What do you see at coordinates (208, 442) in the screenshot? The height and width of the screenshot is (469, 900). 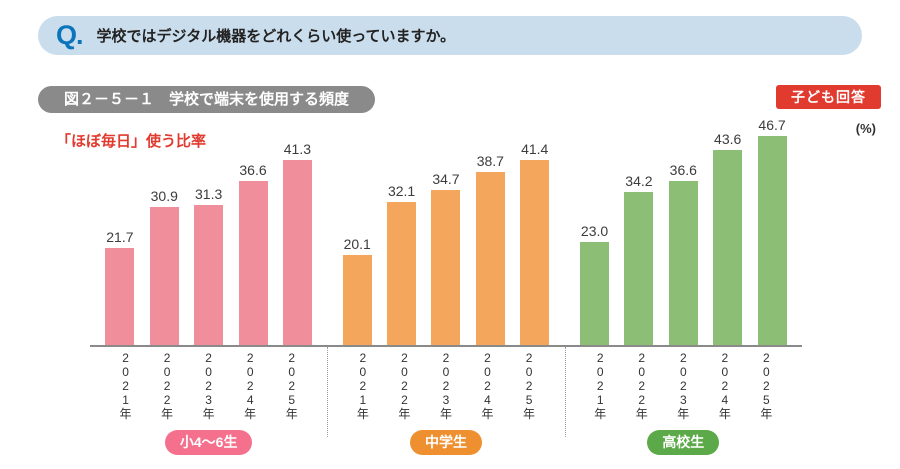 I see `group-pill: 小4～6生` at bounding box center [208, 442].